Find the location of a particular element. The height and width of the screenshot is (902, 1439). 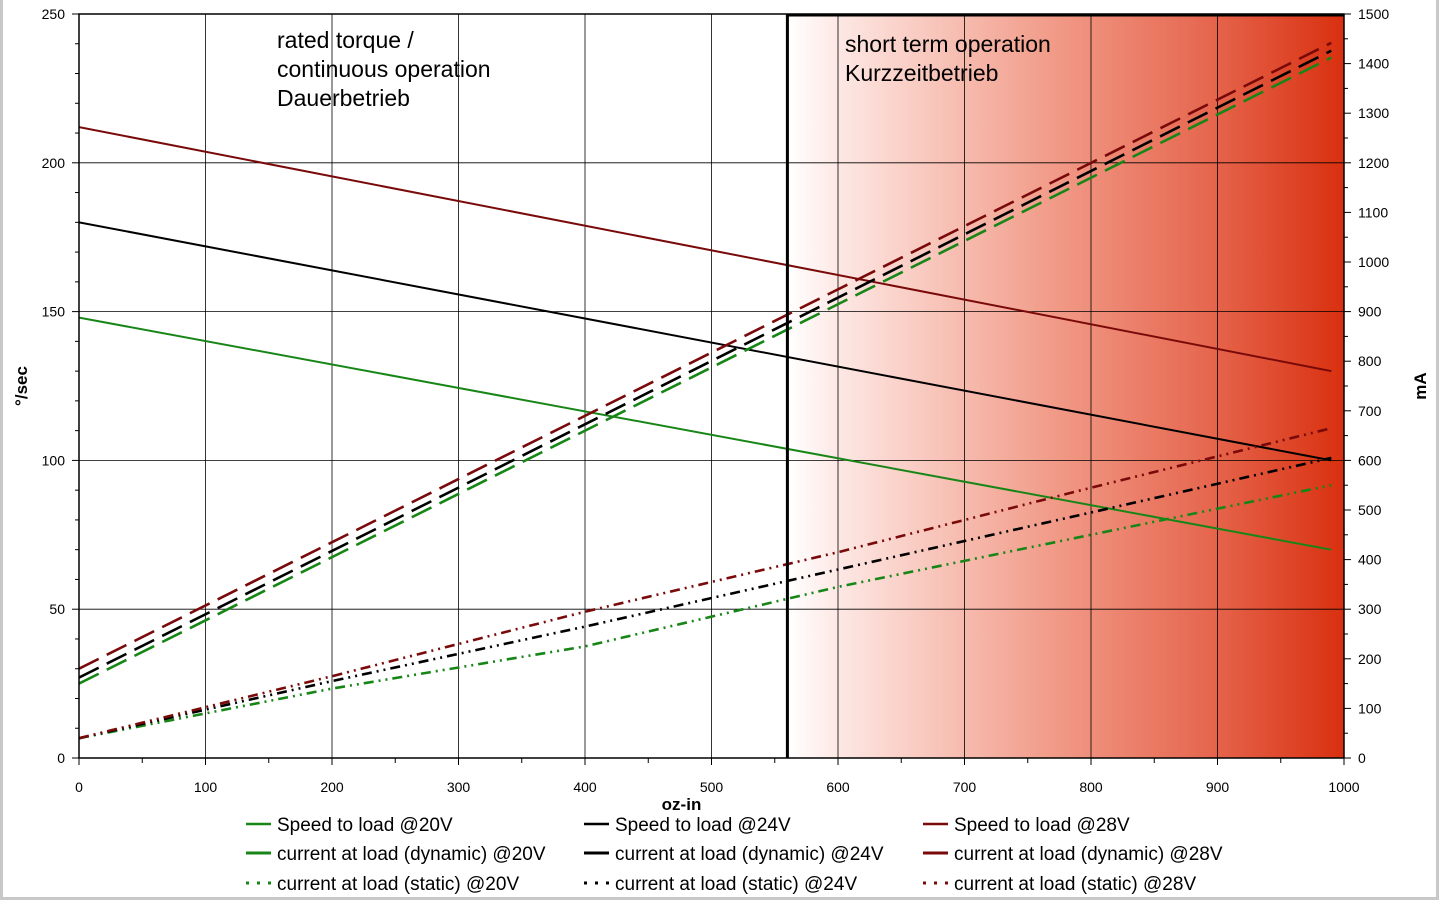

y2-tick-label: 1200 is located at coordinates (1373, 163).